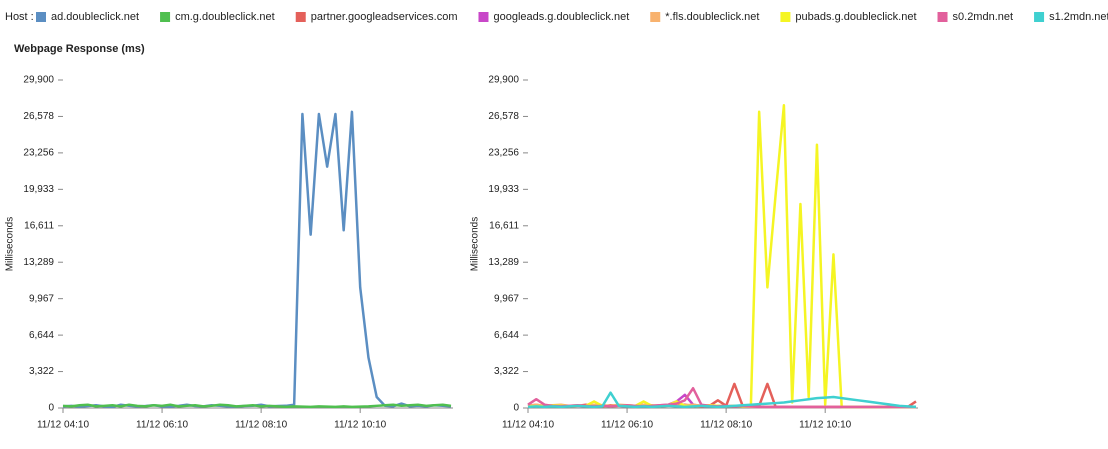 Image resolution: width=1108 pixels, height=449 pixels. What do you see at coordinates (79, 49) in the screenshot?
I see `chart-title: Webpage Response (ms)` at bounding box center [79, 49].